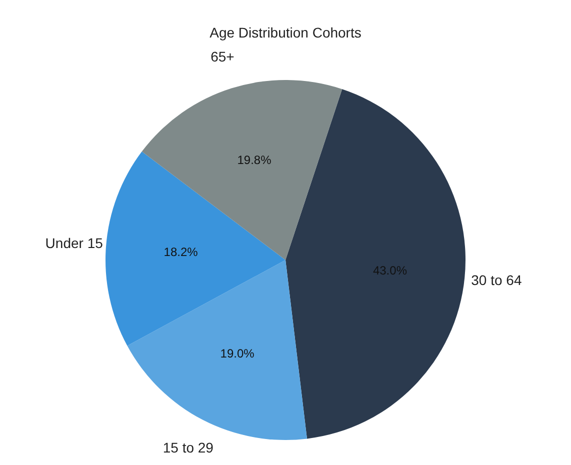 The width and height of the screenshot is (571, 465). What do you see at coordinates (222, 56) in the screenshot?
I see `slice-label: 65+` at bounding box center [222, 56].